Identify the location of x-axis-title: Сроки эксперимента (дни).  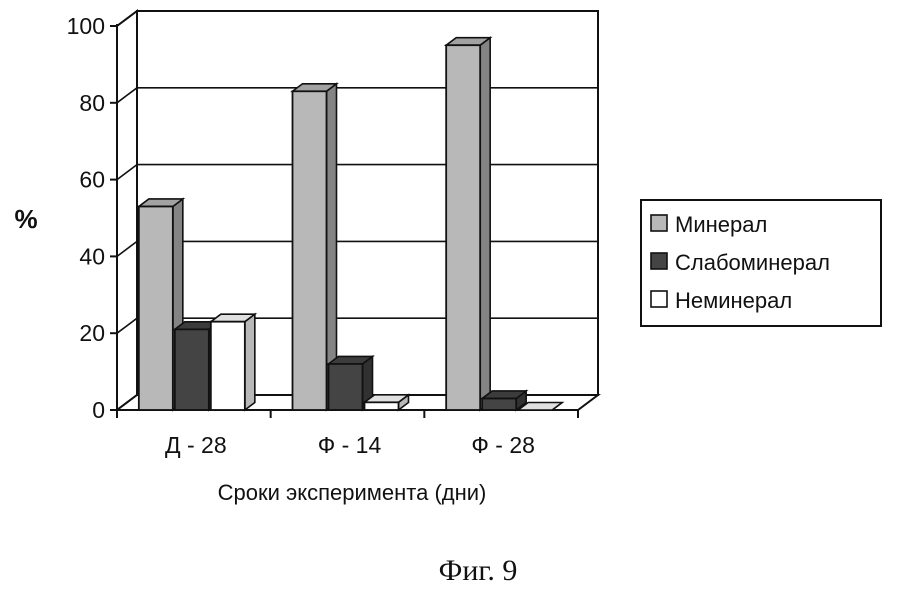
(352, 492).